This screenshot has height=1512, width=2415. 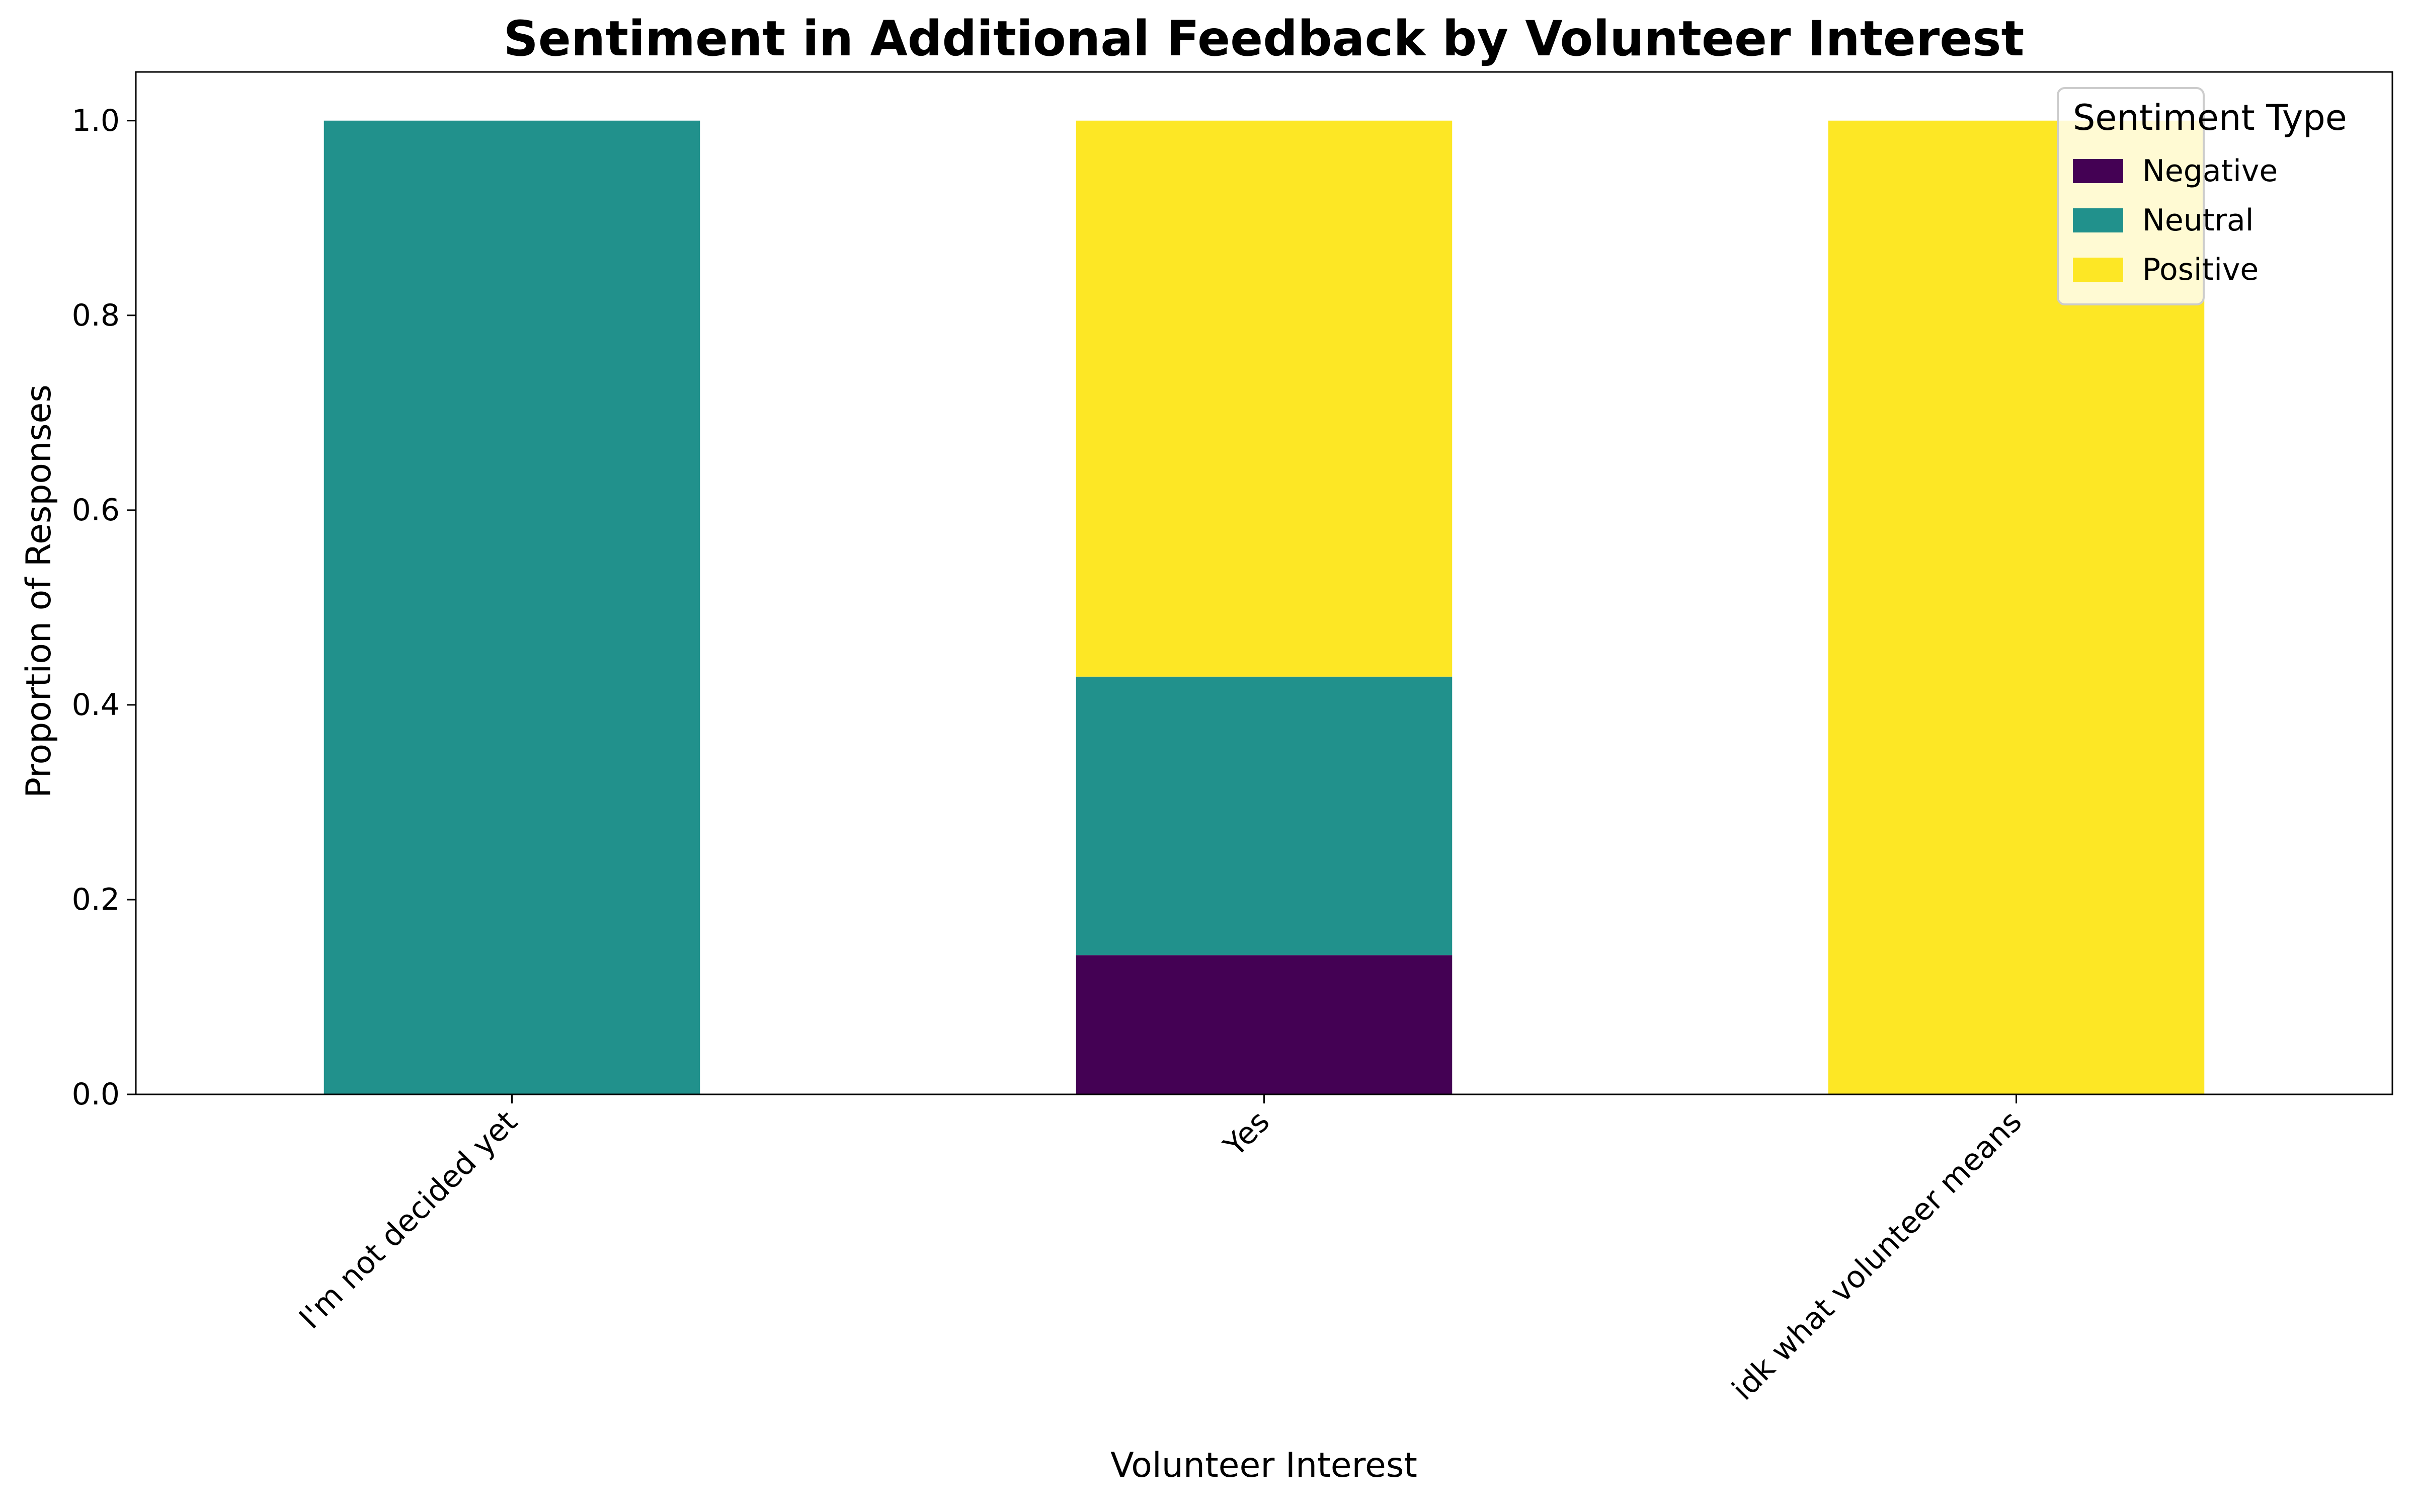 What do you see at coordinates (2098, 171) in the screenshot?
I see `legend-swatch-negative` at bounding box center [2098, 171].